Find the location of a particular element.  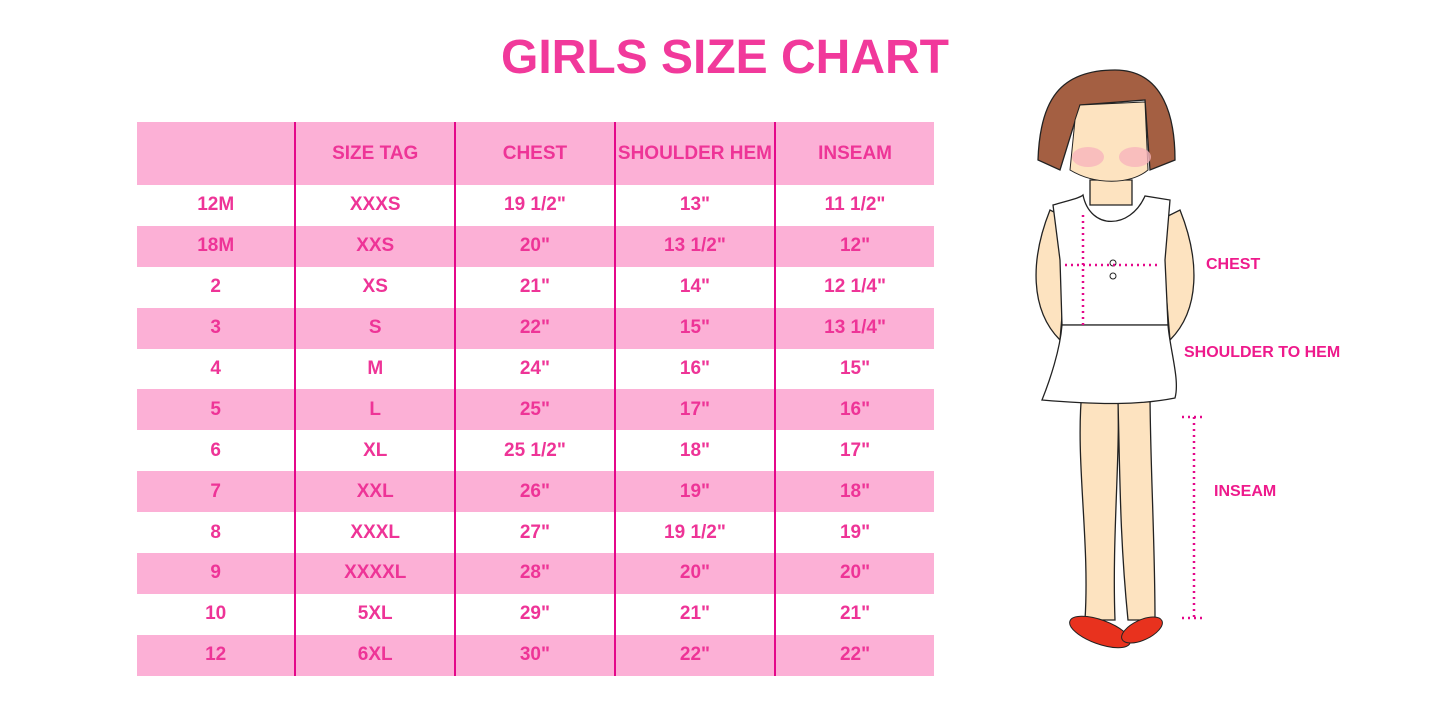

cell-chest: 25" is located at coordinates (534, 410).